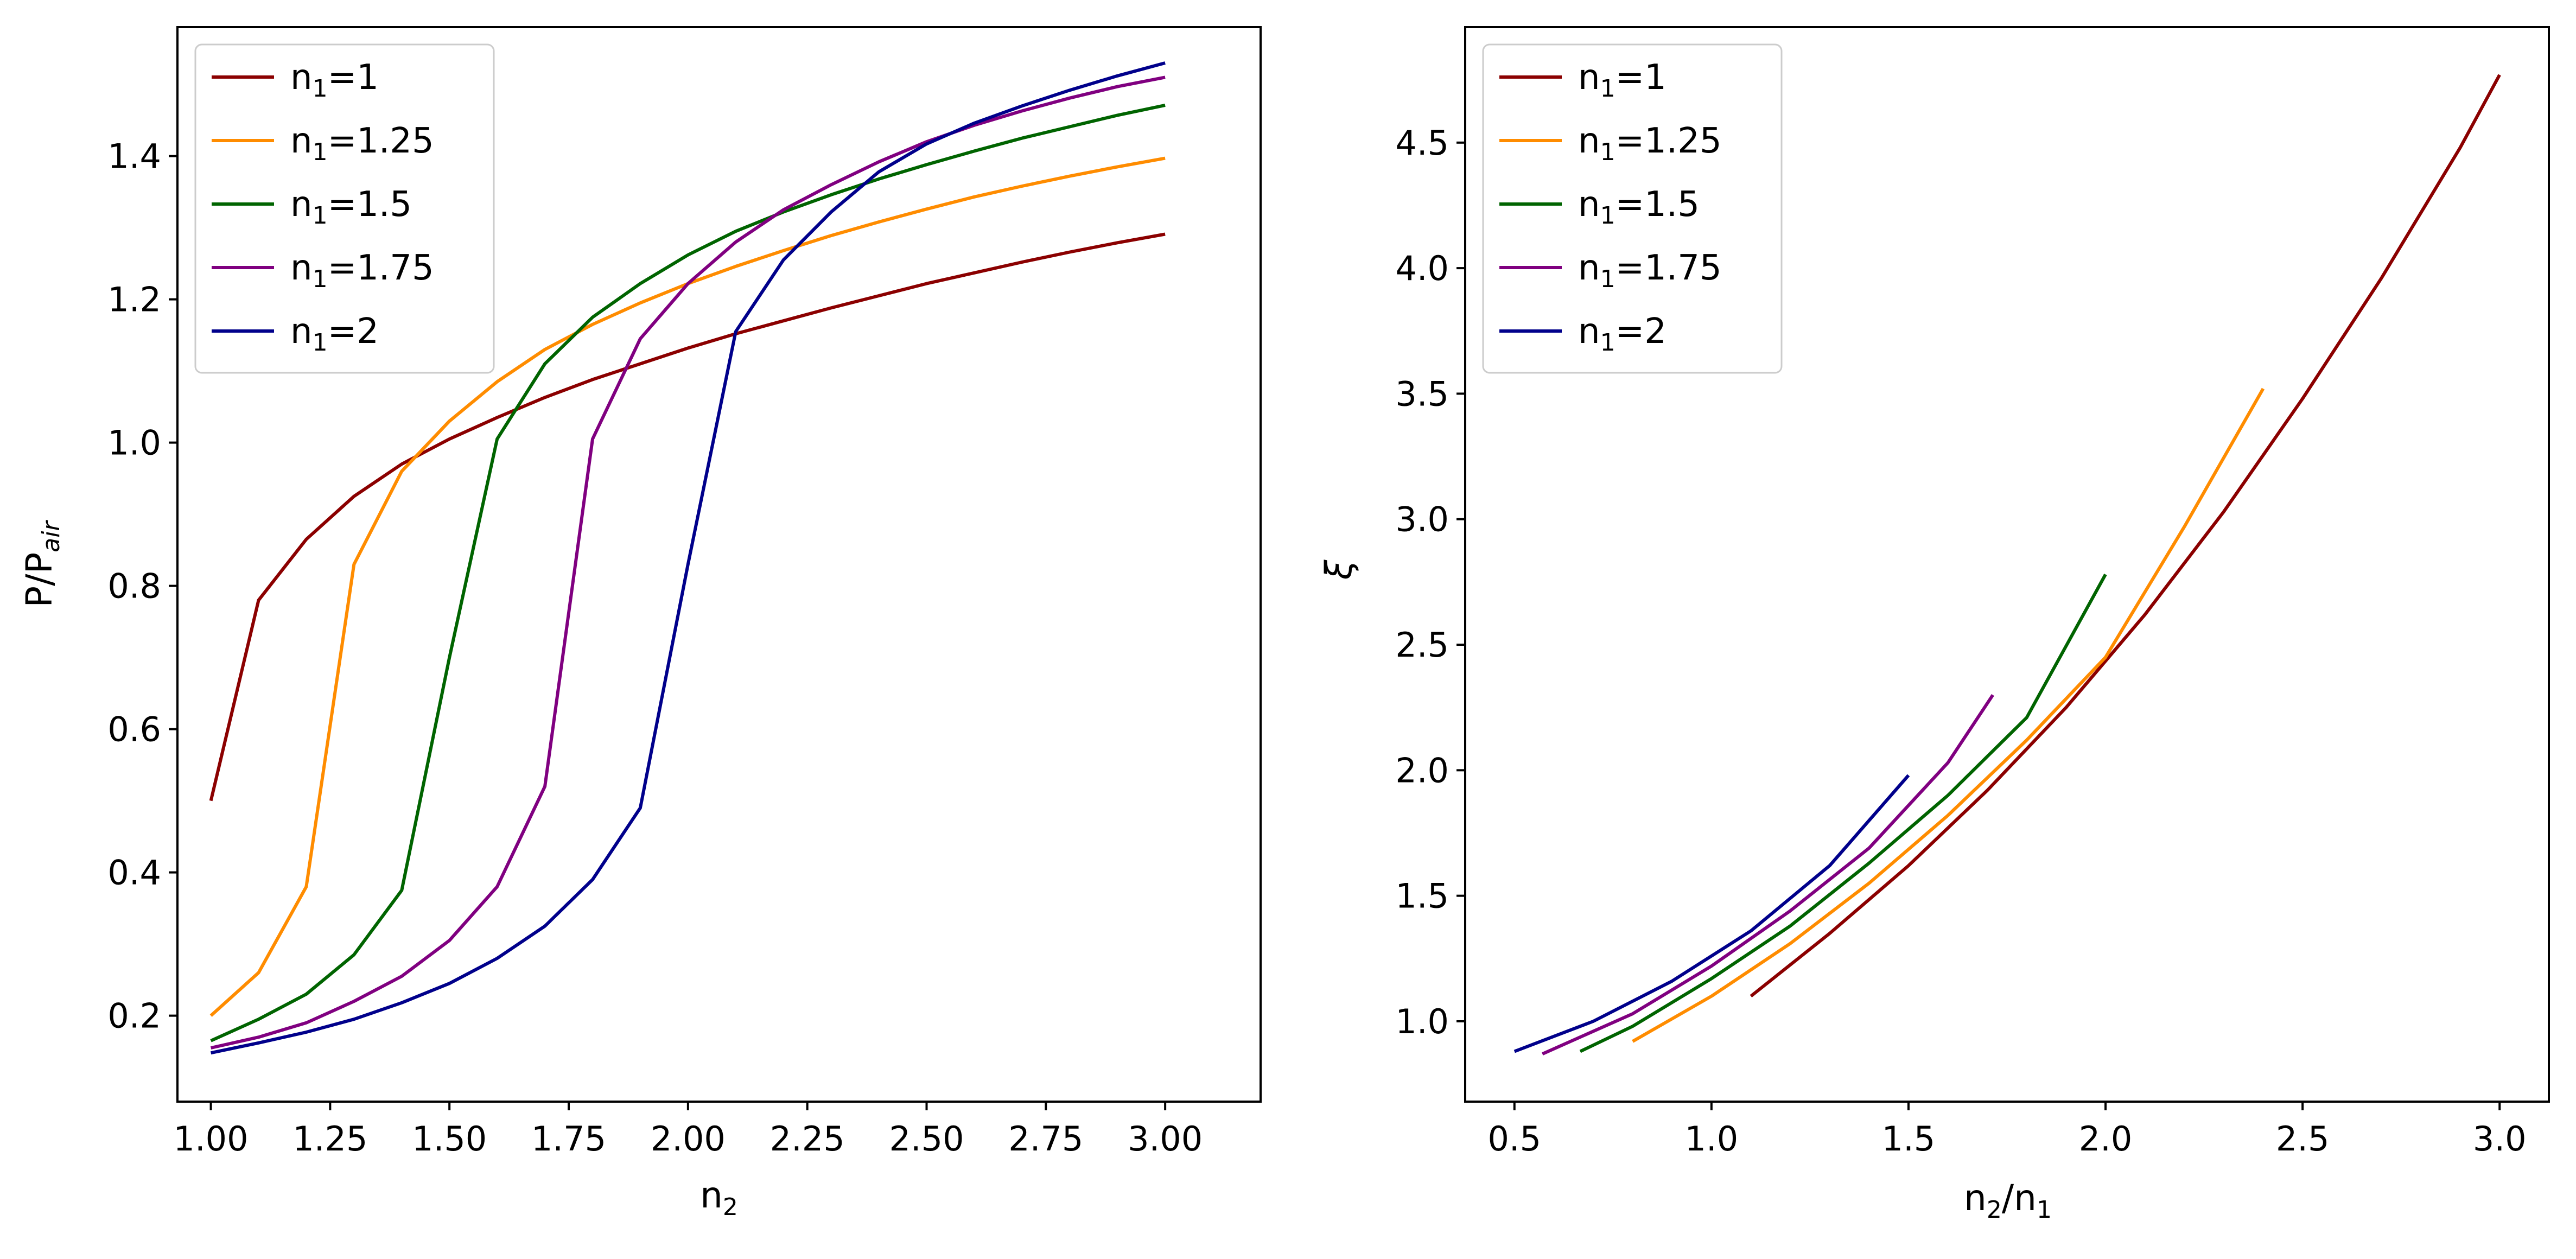  Describe the element at coordinates (42, 564) in the screenshot. I see `left-y-axis-label: P/Pair` at that location.